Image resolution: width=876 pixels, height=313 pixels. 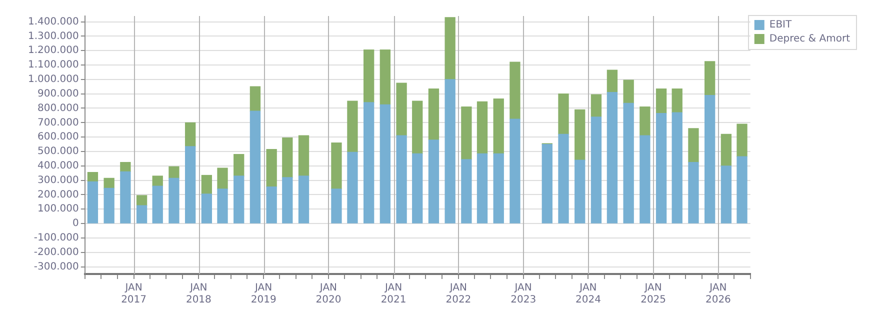 I want to click on y-tick-label: 900.000, so click(x=58, y=94).